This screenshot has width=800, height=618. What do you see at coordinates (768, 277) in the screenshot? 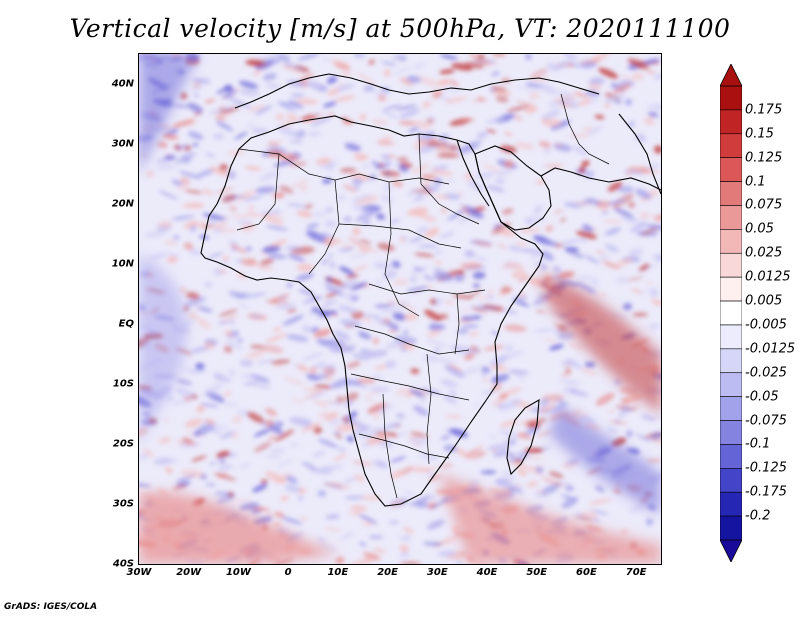
I see `colorbar-tick-label: 0.0125` at bounding box center [768, 277].